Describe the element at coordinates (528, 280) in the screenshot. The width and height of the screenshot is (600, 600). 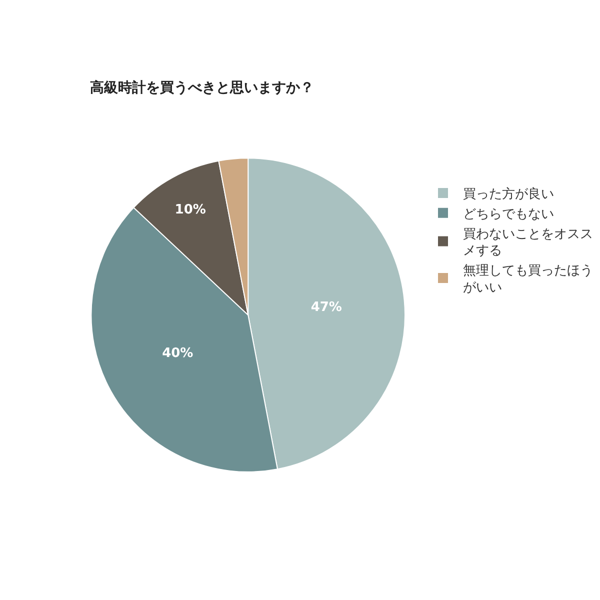
I see `legend-label: 無理しても買ったほうがいい` at that location.